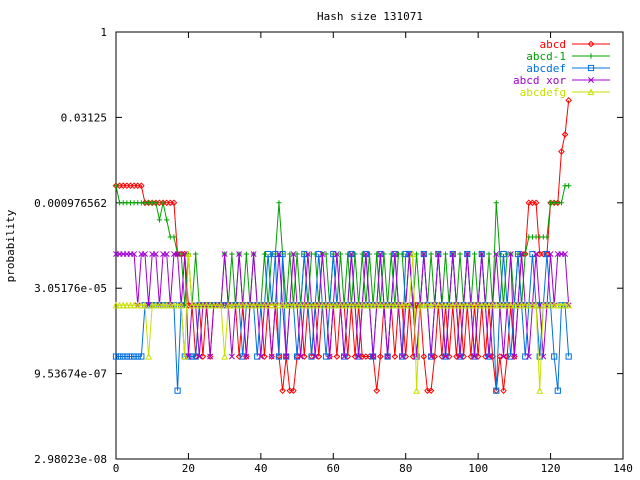 The width and height of the screenshot is (640, 480). What do you see at coordinates (188, 468) in the screenshot?
I see `x-tick-label: 20` at bounding box center [188, 468].